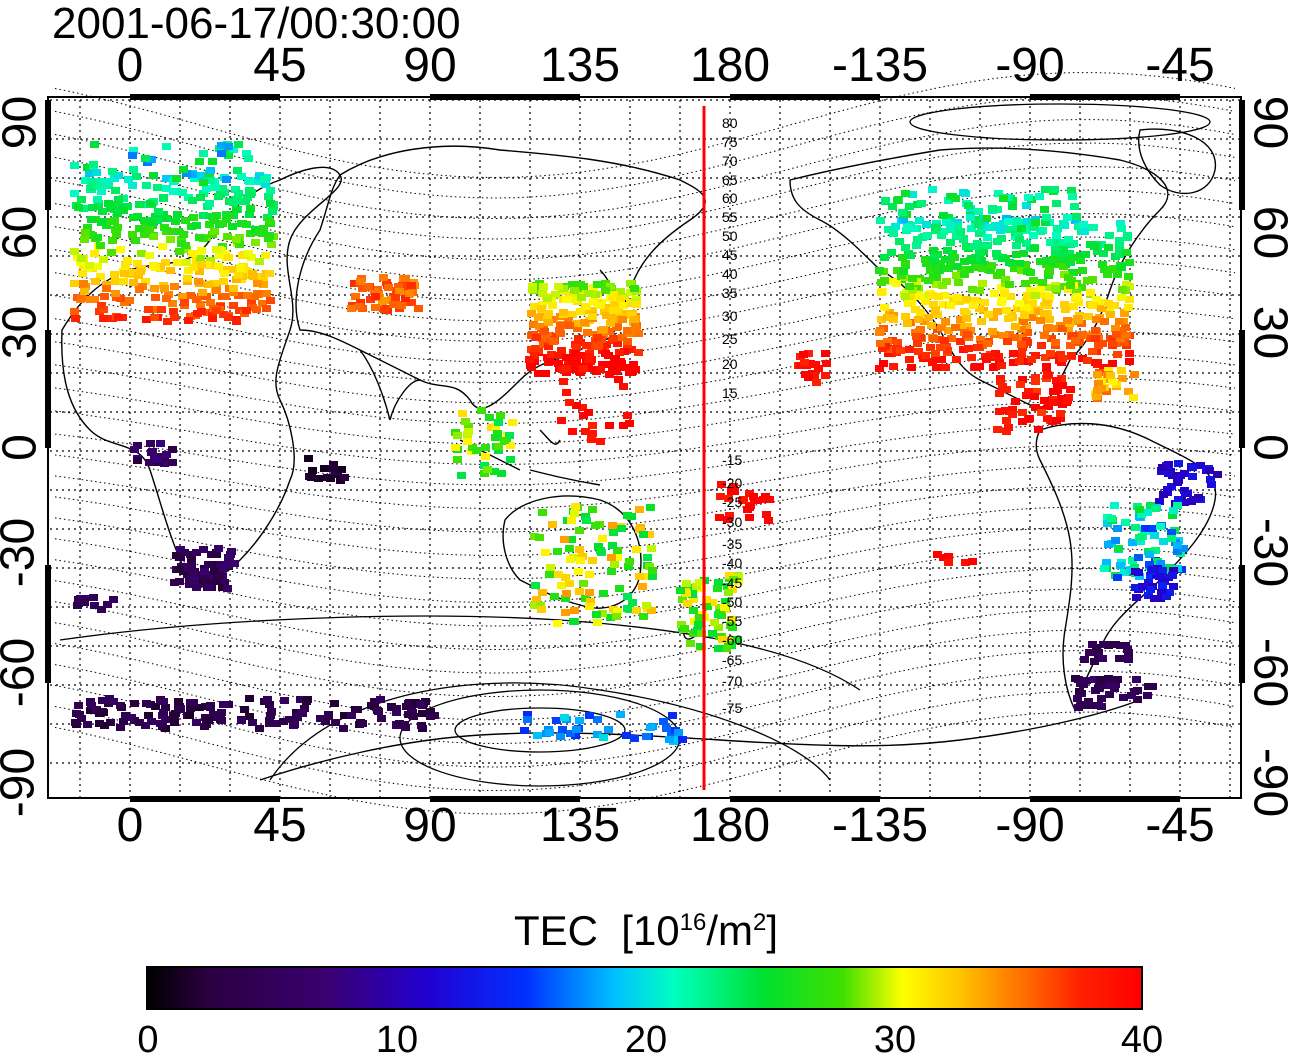  Describe the element at coordinates (730, 142) in the screenshot. I see `mlat-label: 75` at that location.